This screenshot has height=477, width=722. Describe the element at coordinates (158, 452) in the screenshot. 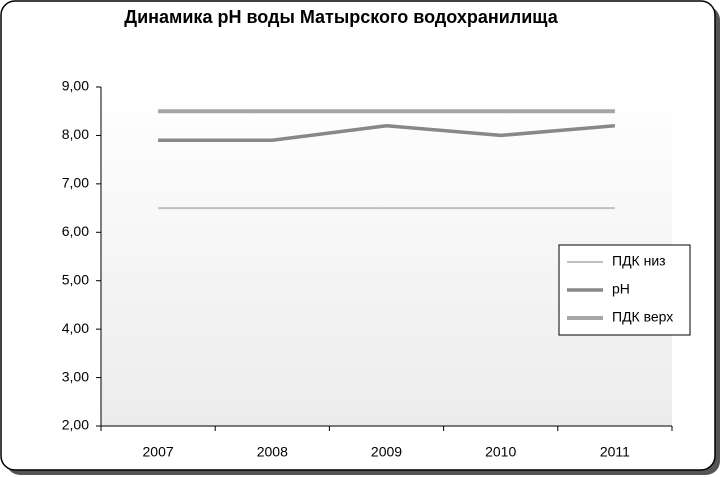

I see `x-tick-label: 2007` at that location.